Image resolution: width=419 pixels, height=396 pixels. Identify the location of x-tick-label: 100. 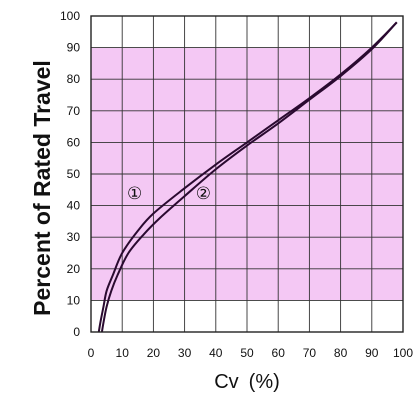
(403, 353).